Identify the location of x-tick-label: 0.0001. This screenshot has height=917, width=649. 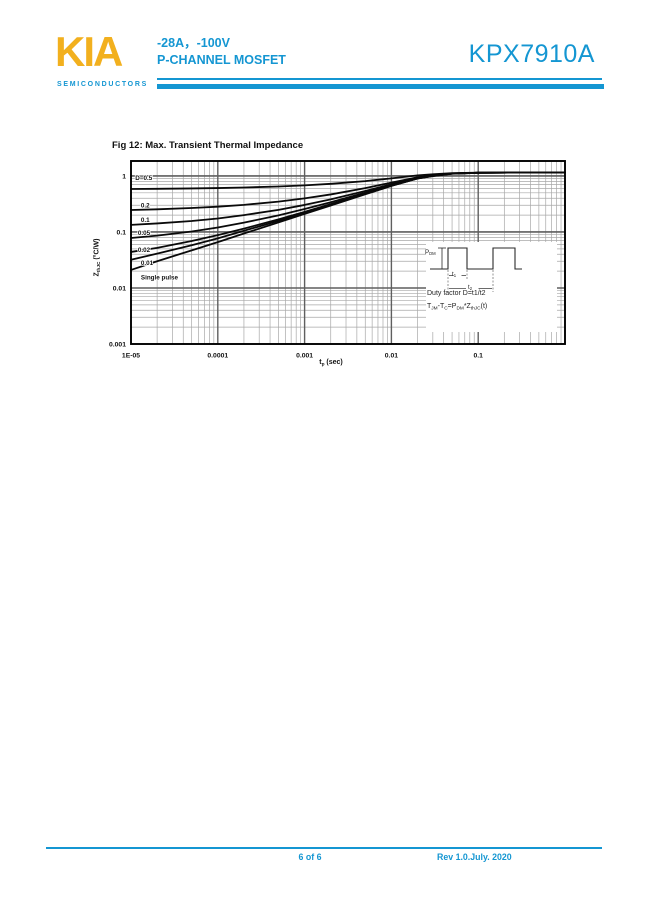
(217, 356).